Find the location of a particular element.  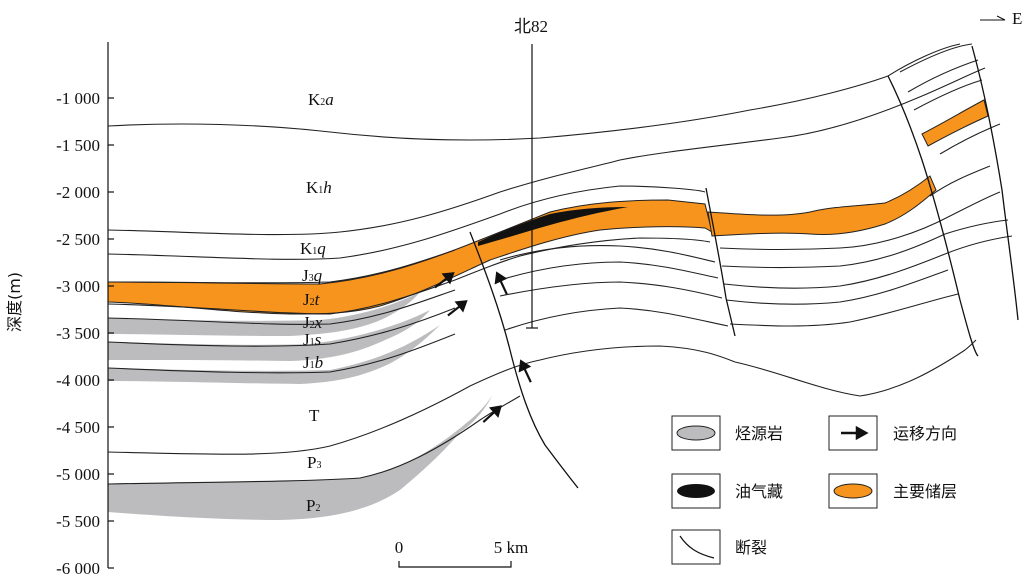

source-rock-bands is located at coordinates (300, 406).